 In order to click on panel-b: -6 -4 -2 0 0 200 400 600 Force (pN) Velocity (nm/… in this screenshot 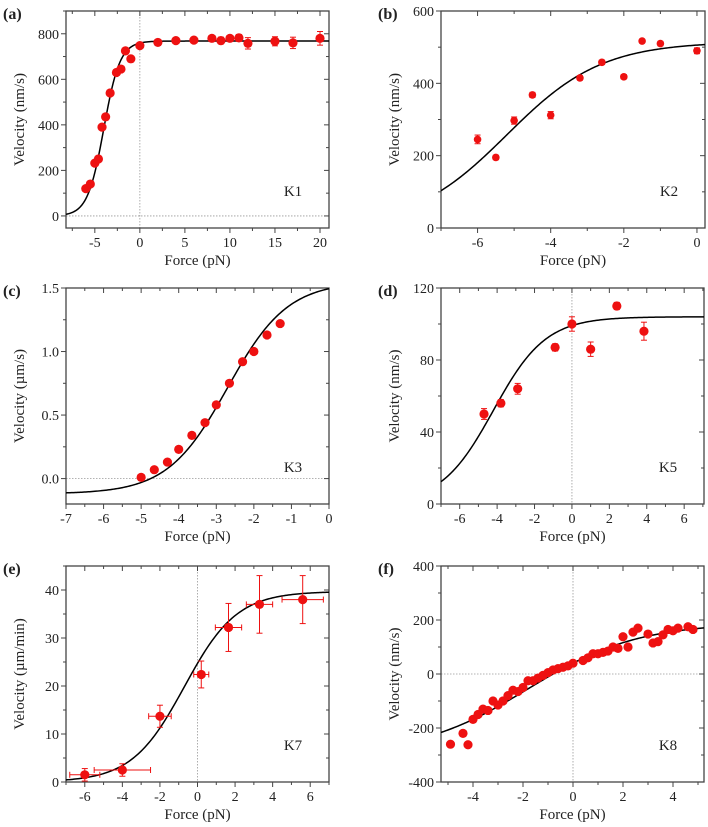, I will do `click(542, 137)`.